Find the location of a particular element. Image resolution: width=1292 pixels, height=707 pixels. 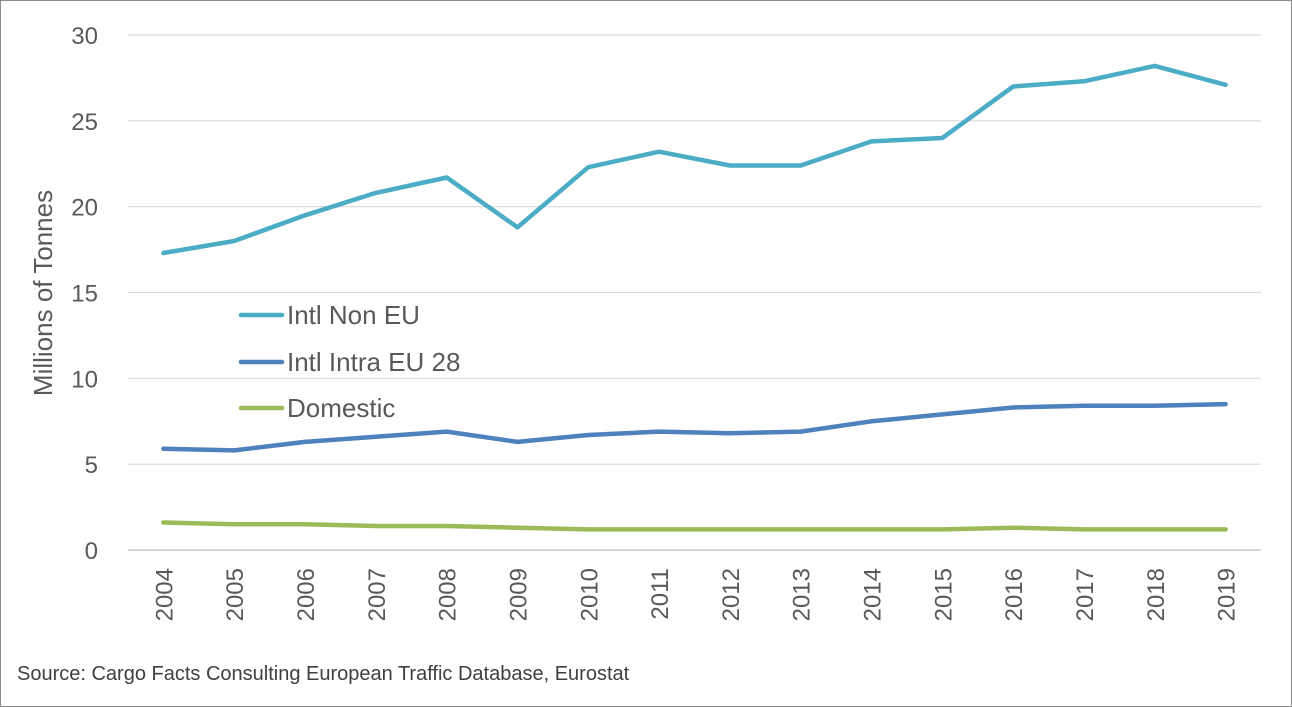

legend-label: Intl Intra EU 28 is located at coordinates (373, 362).